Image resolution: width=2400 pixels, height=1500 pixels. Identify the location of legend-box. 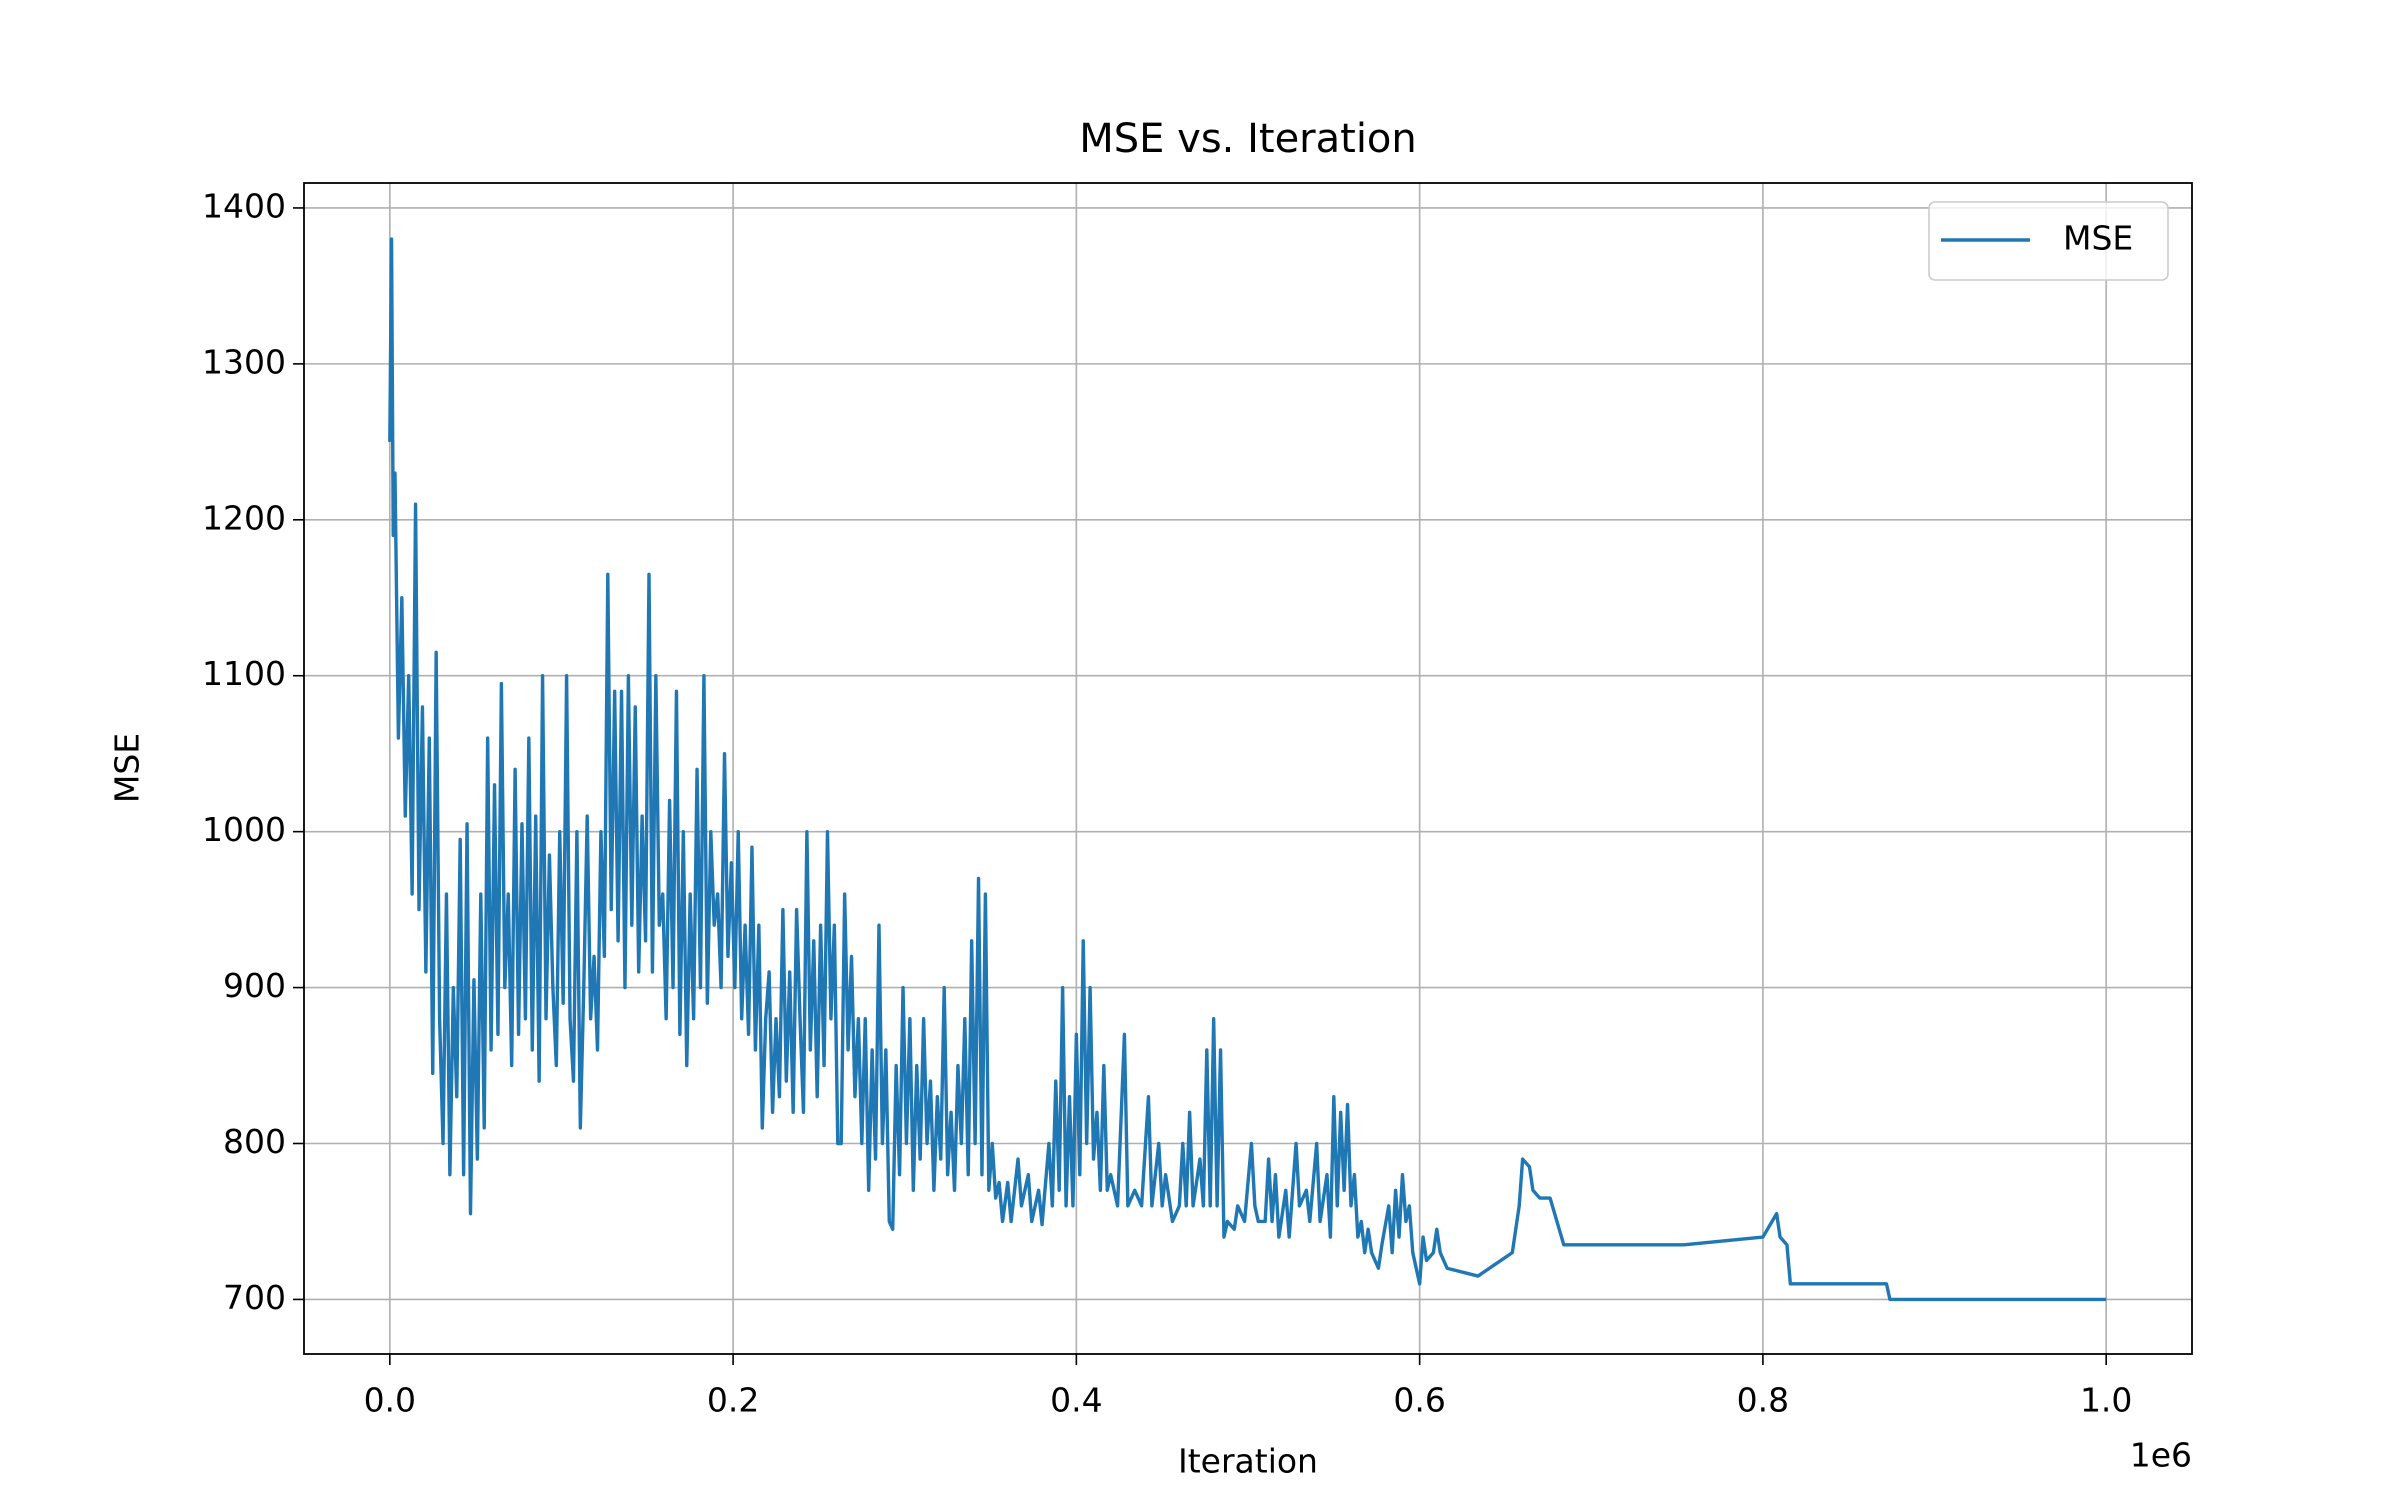
(2048, 241).